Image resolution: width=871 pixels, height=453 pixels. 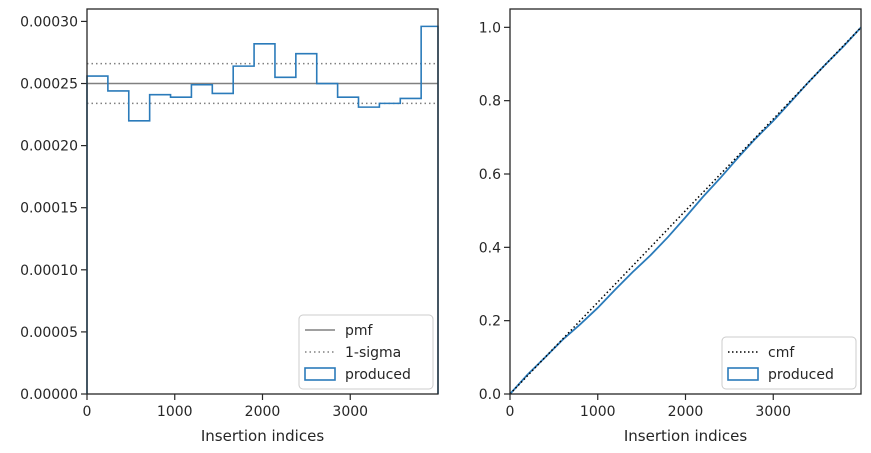 What do you see at coordinates (49, 333) in the screenshot?
I see `y-tick-label: 0.00005` at bounding box center [49, 333].